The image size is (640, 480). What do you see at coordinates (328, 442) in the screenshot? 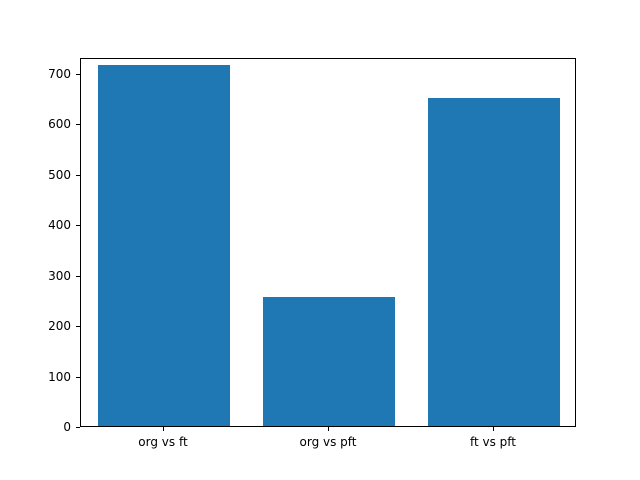
I see `x-tick-label: org vs pft` at bounding box center [328, 442].